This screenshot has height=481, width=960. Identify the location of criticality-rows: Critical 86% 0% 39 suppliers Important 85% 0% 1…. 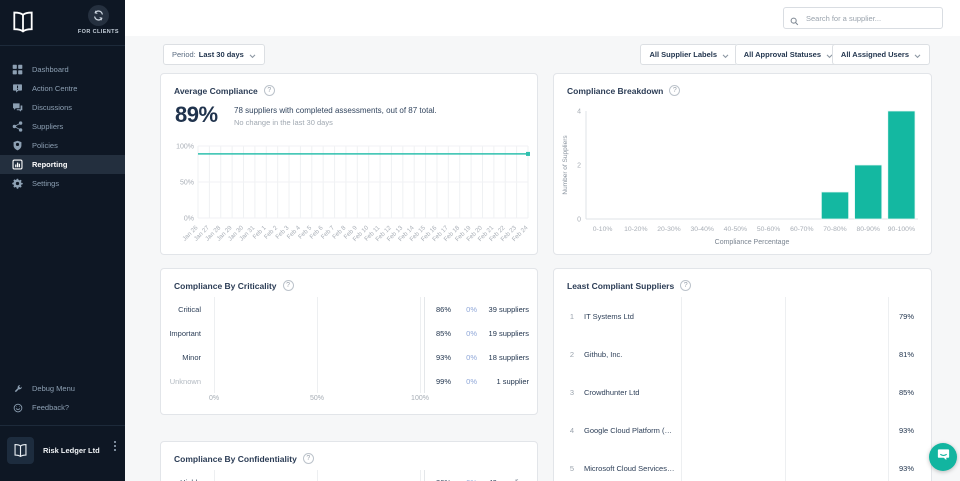
(349, 345).